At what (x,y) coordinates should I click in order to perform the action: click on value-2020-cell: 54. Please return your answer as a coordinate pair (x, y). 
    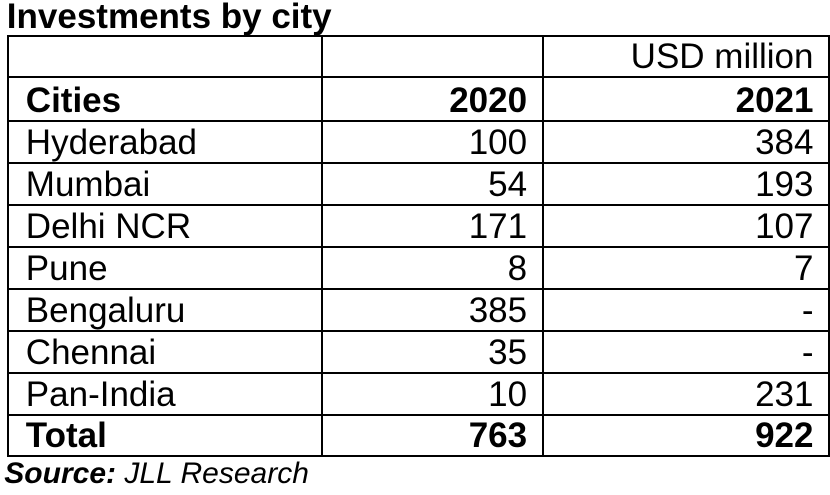
    Looking at the image, I should click on (433, 184).